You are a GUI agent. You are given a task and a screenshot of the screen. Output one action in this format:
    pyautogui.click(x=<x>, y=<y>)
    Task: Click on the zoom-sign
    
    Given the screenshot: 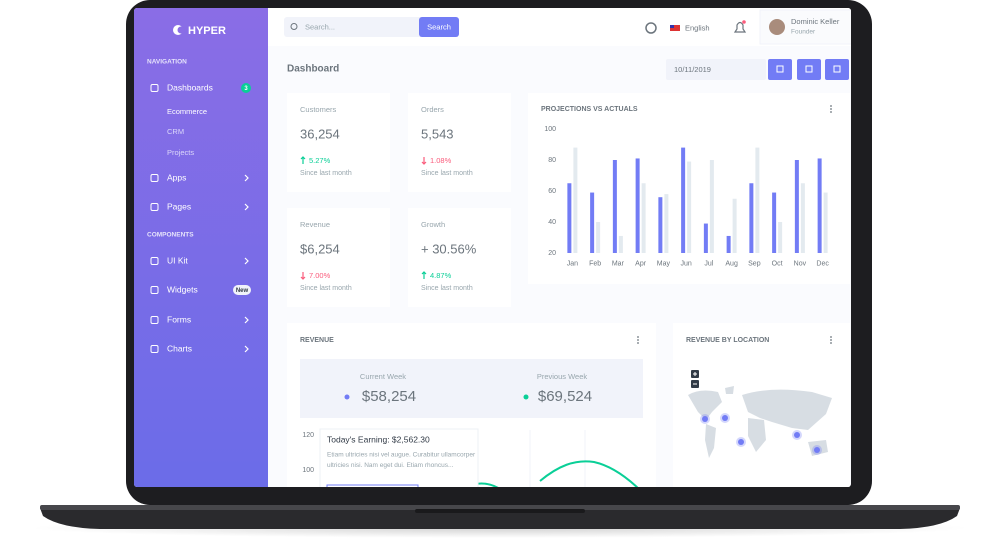 What is the action you would take?
    pyautogui.click(x=695, y=374)
    